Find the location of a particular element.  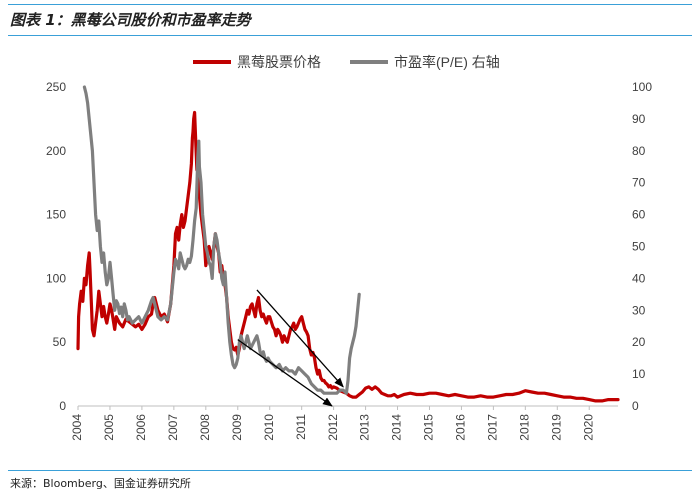

x-tick-label: 2015 is located at coordinates (429, 427).